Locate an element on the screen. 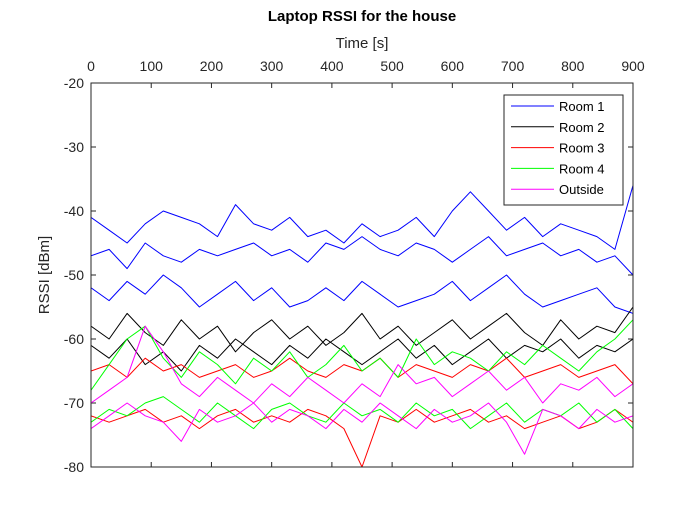 The width and height of the screenshot is (700, 525). legend-label-outside: Outside is located at coordinates (581, 189).